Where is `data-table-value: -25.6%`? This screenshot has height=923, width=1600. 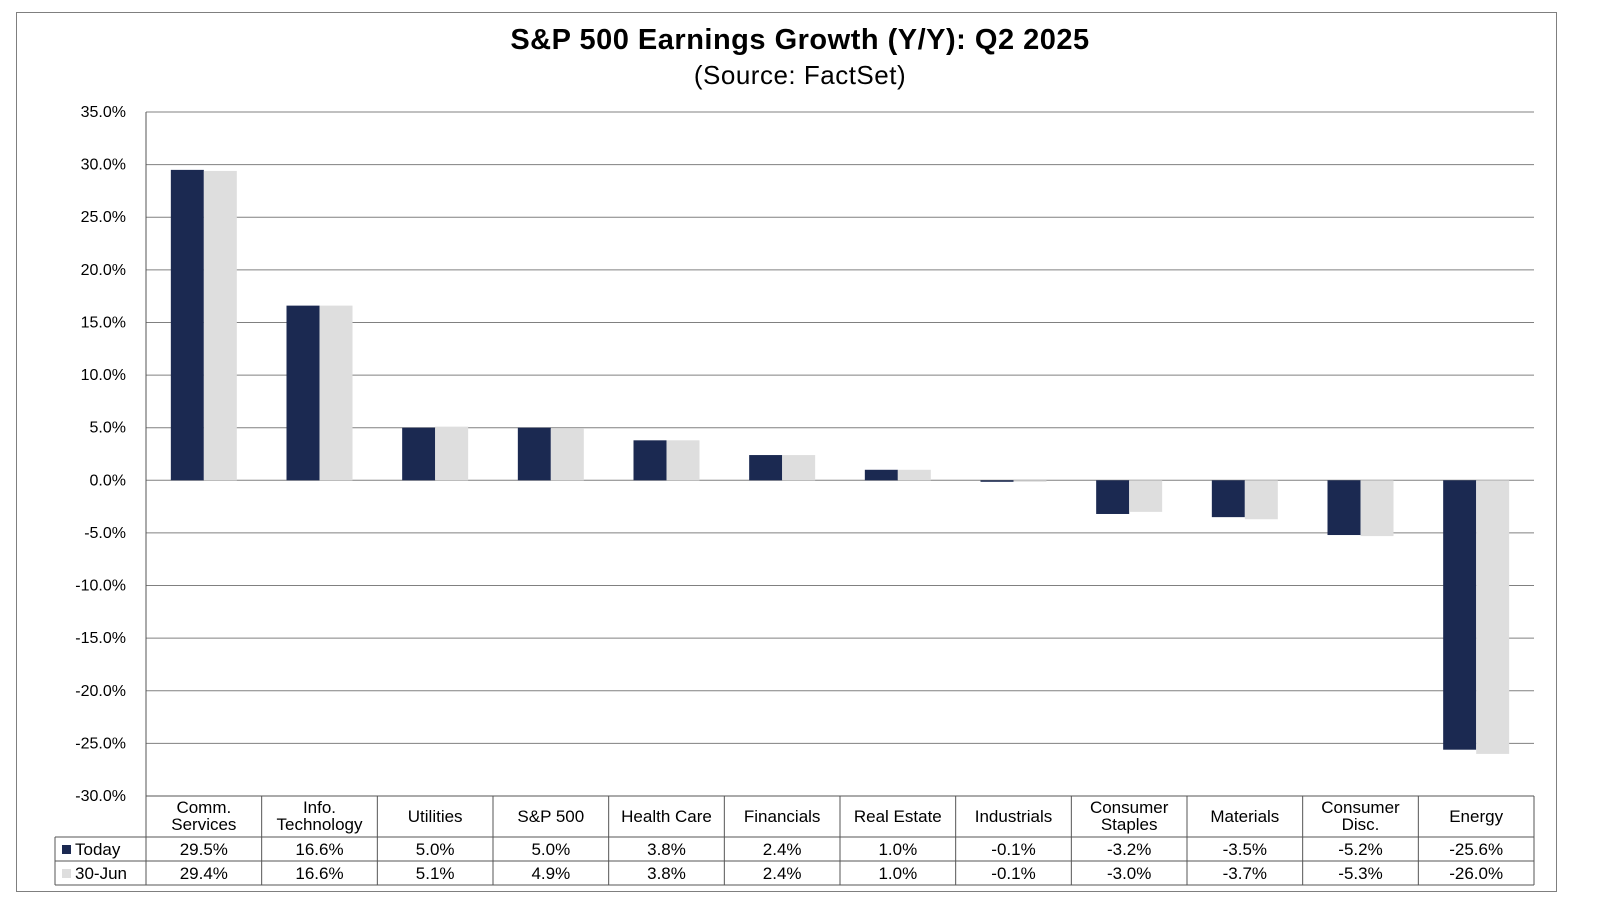
data-table-value: -25.6% is located at coordinates (1476, 849).